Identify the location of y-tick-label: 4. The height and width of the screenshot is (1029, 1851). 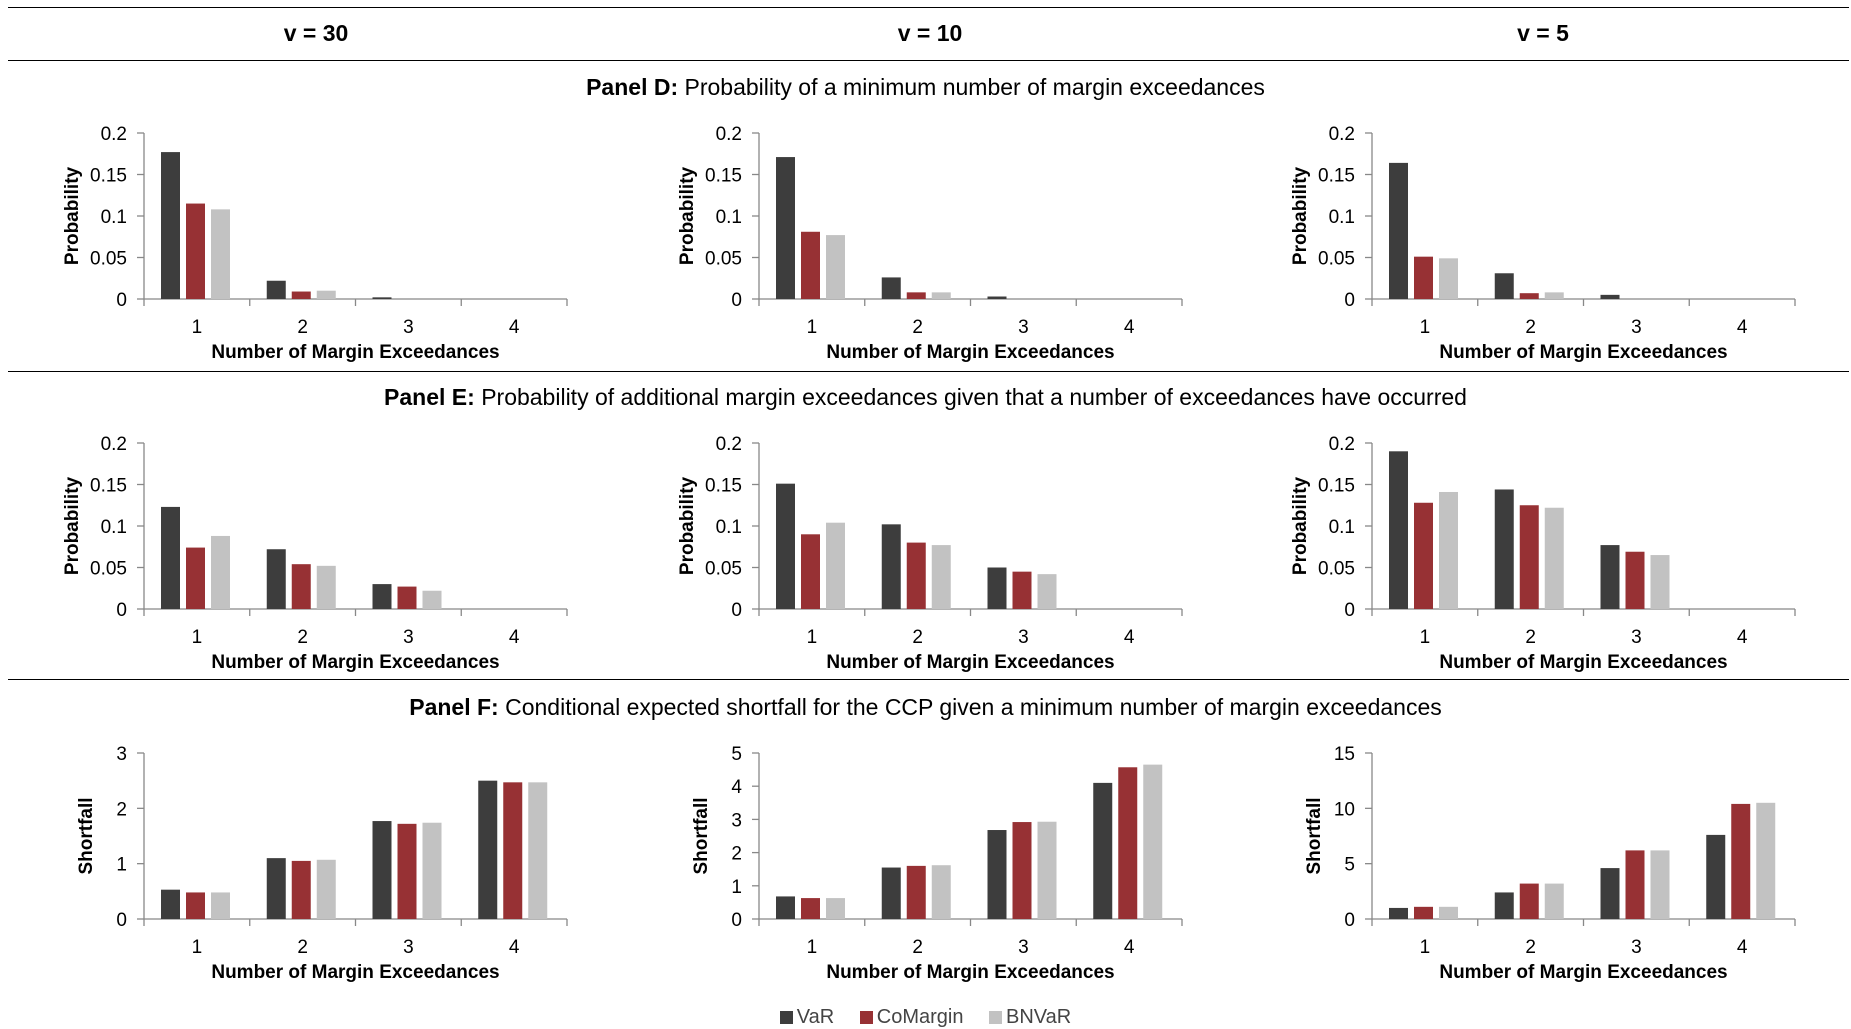
(736, 787).